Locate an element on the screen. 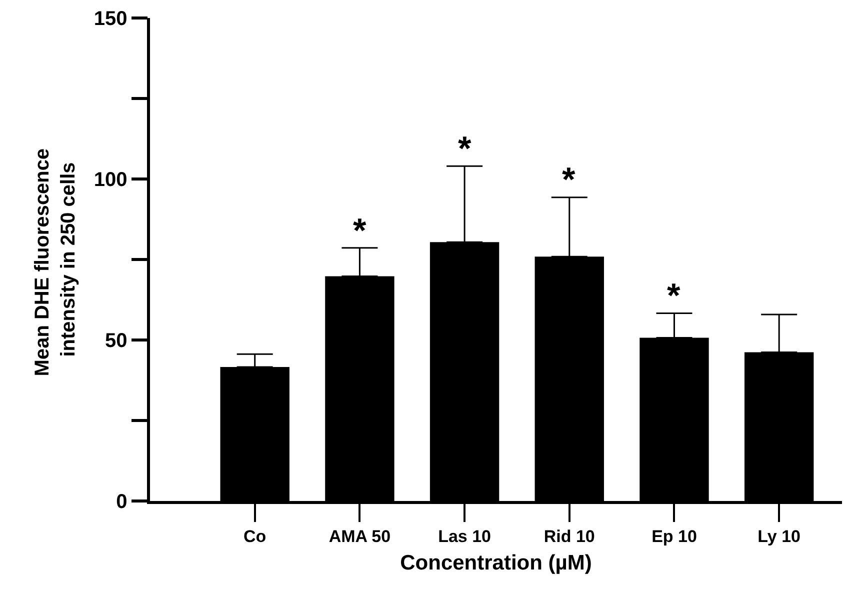 The image size is (852, 596). x-tick-label: Las 10 is located at coordinates (465, 536).